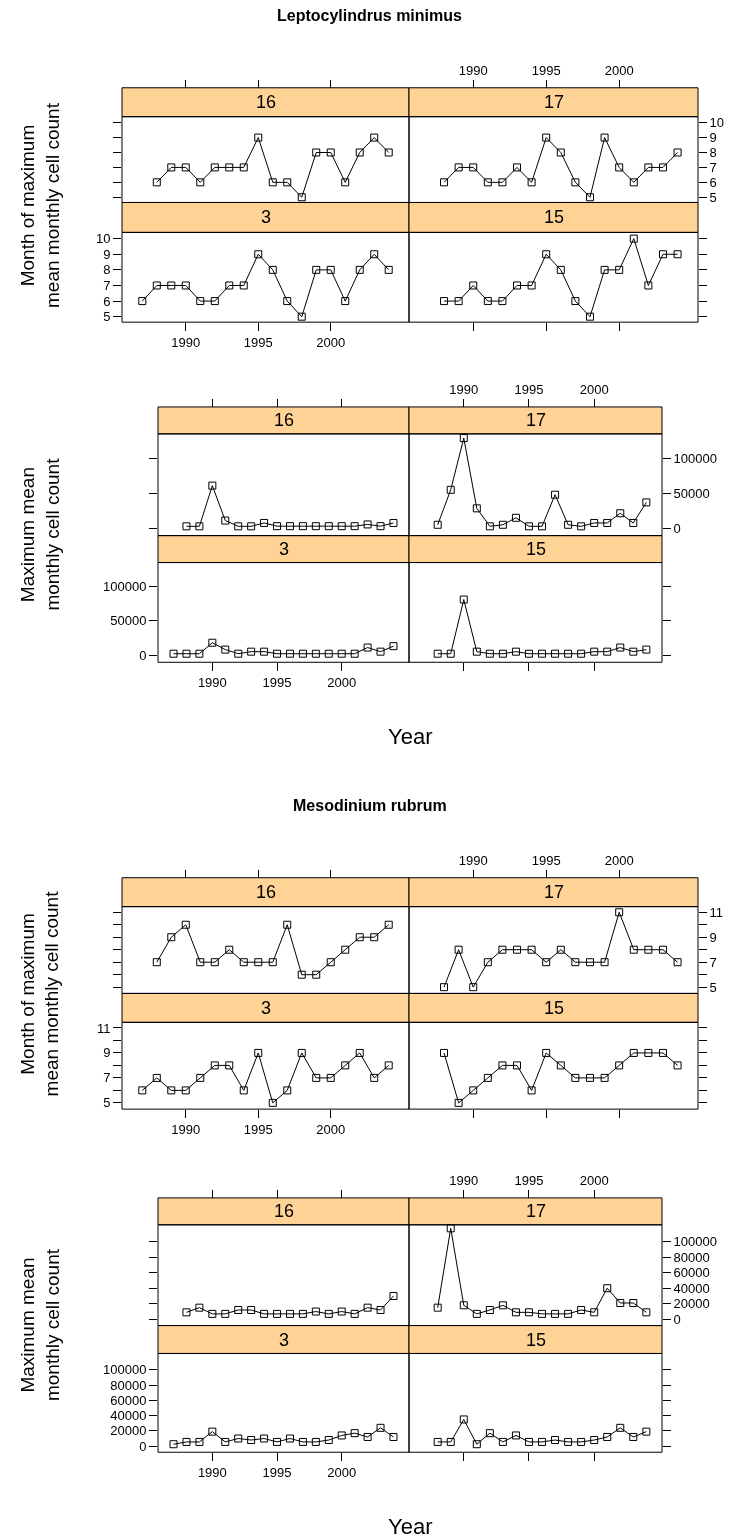 The height and width of the screenshot is (1540, 739). What do you see at coordinates (691, 1273) in the screenshot?
I see `y-tick-label: 60000` at bounding box center [691, 1273].